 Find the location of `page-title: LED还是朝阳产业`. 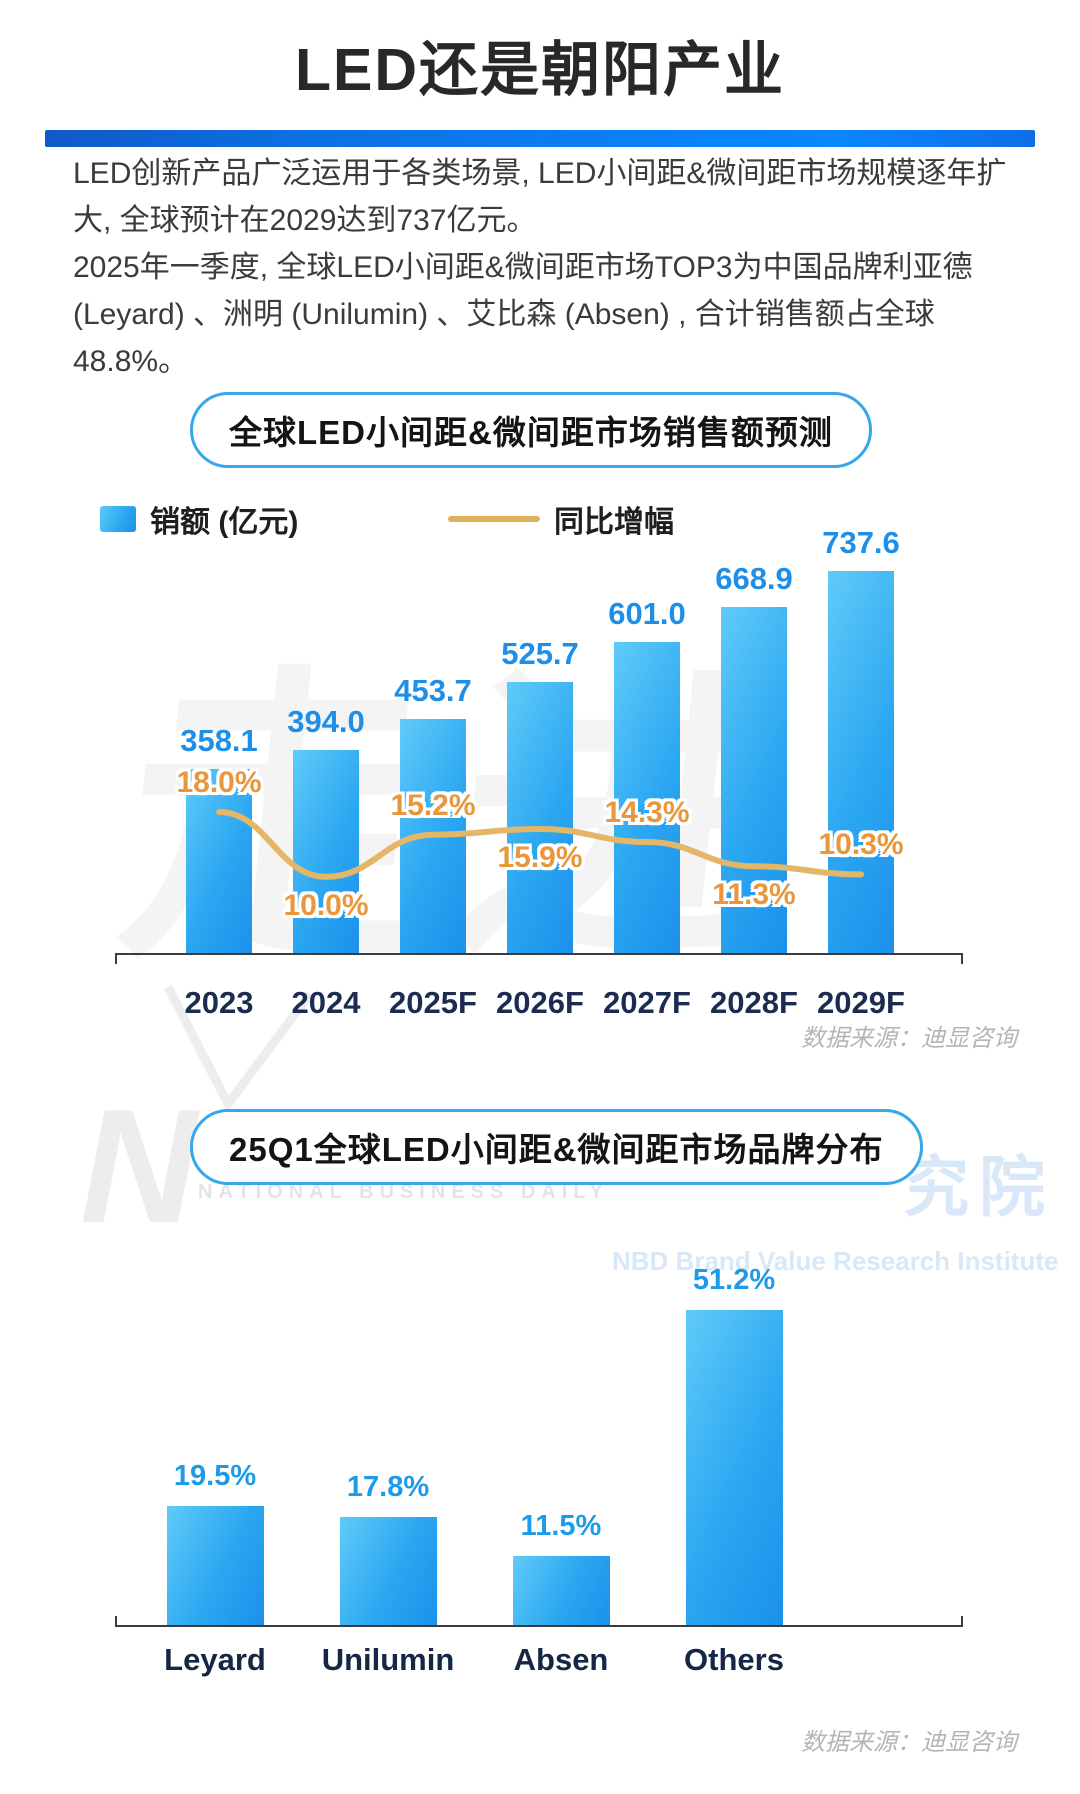

page-title: LED还是朝阳产业 is located at coordinates (539, 70).